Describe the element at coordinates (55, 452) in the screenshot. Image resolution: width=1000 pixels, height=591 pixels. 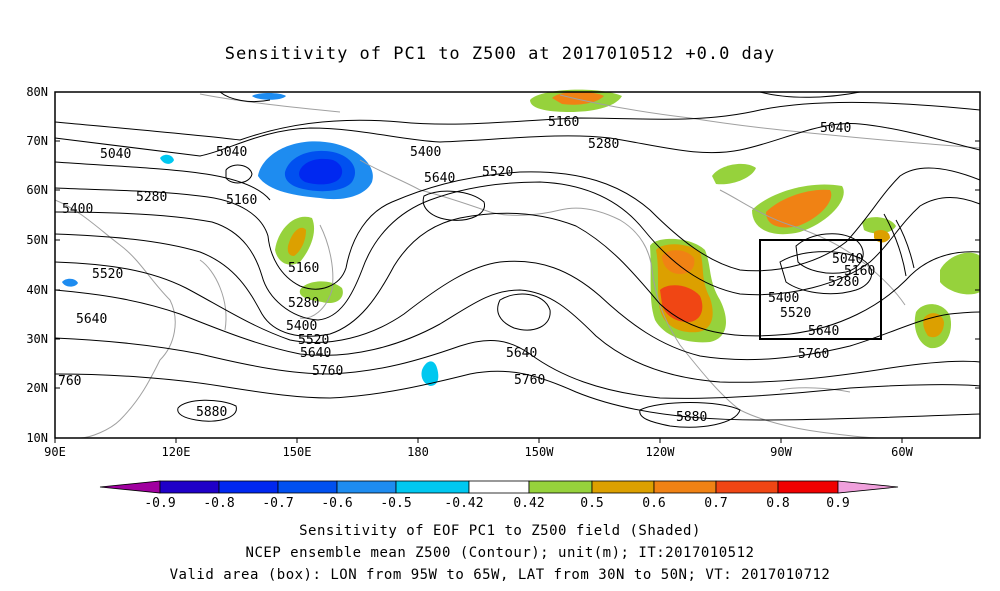
I see `lon-label: 90E` at that location.